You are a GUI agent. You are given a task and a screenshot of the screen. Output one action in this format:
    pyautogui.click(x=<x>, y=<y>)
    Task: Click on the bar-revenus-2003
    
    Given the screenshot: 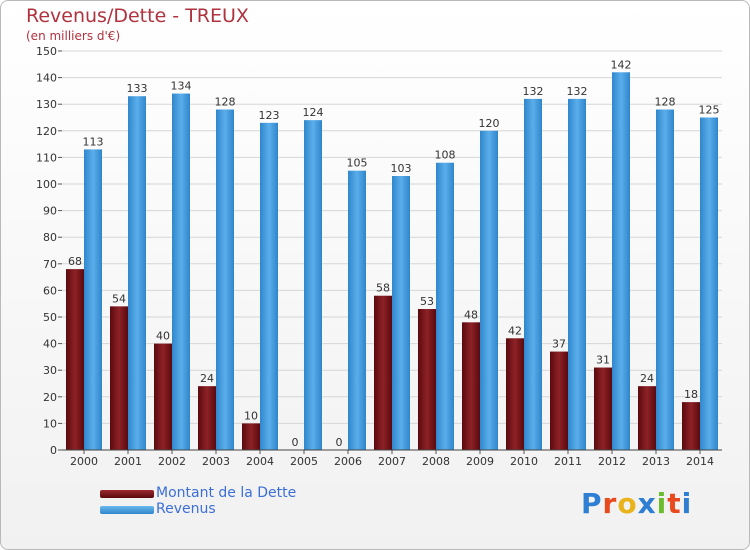 What is the action you would take?
    pyautogui.click(x=225, y=280)
    